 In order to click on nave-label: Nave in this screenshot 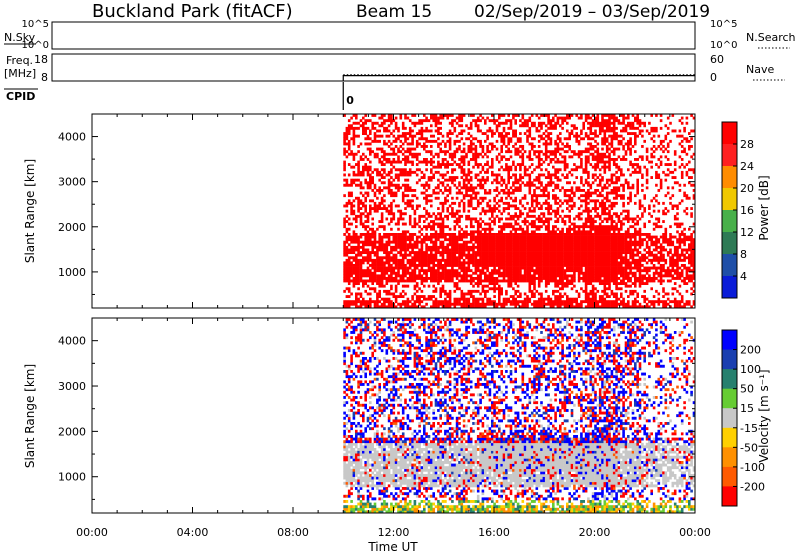, I will do `click(760, 69)`.